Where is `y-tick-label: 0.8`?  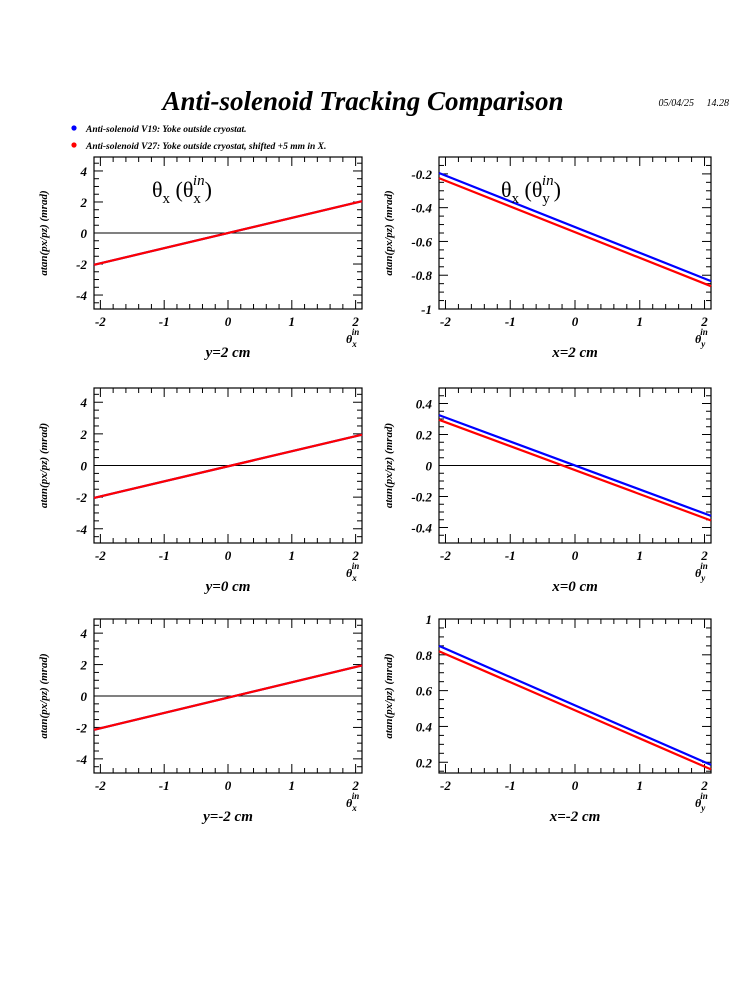
y-tick-label: 0.8 is located at coordinates (424, 655).